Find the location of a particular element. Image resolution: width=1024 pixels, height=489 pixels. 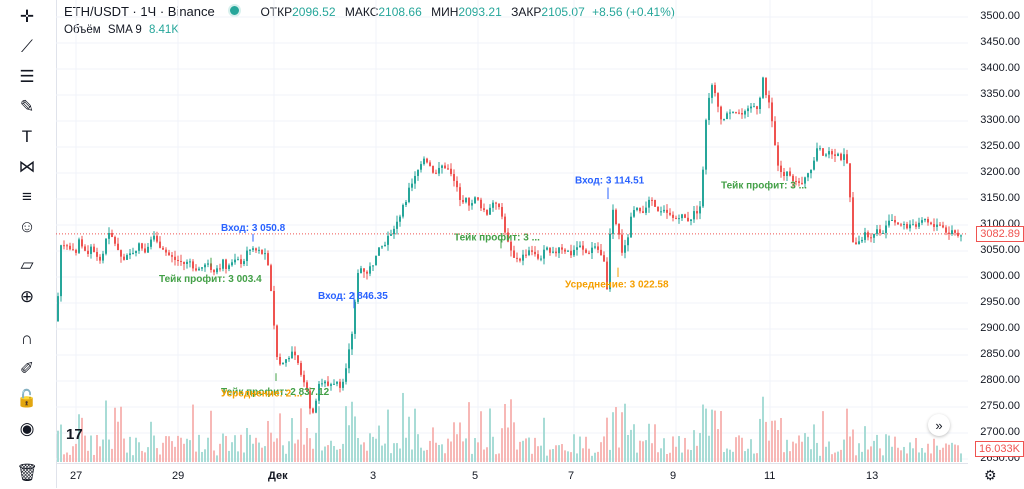

text-icon: T is located at coordinates (27, 136).